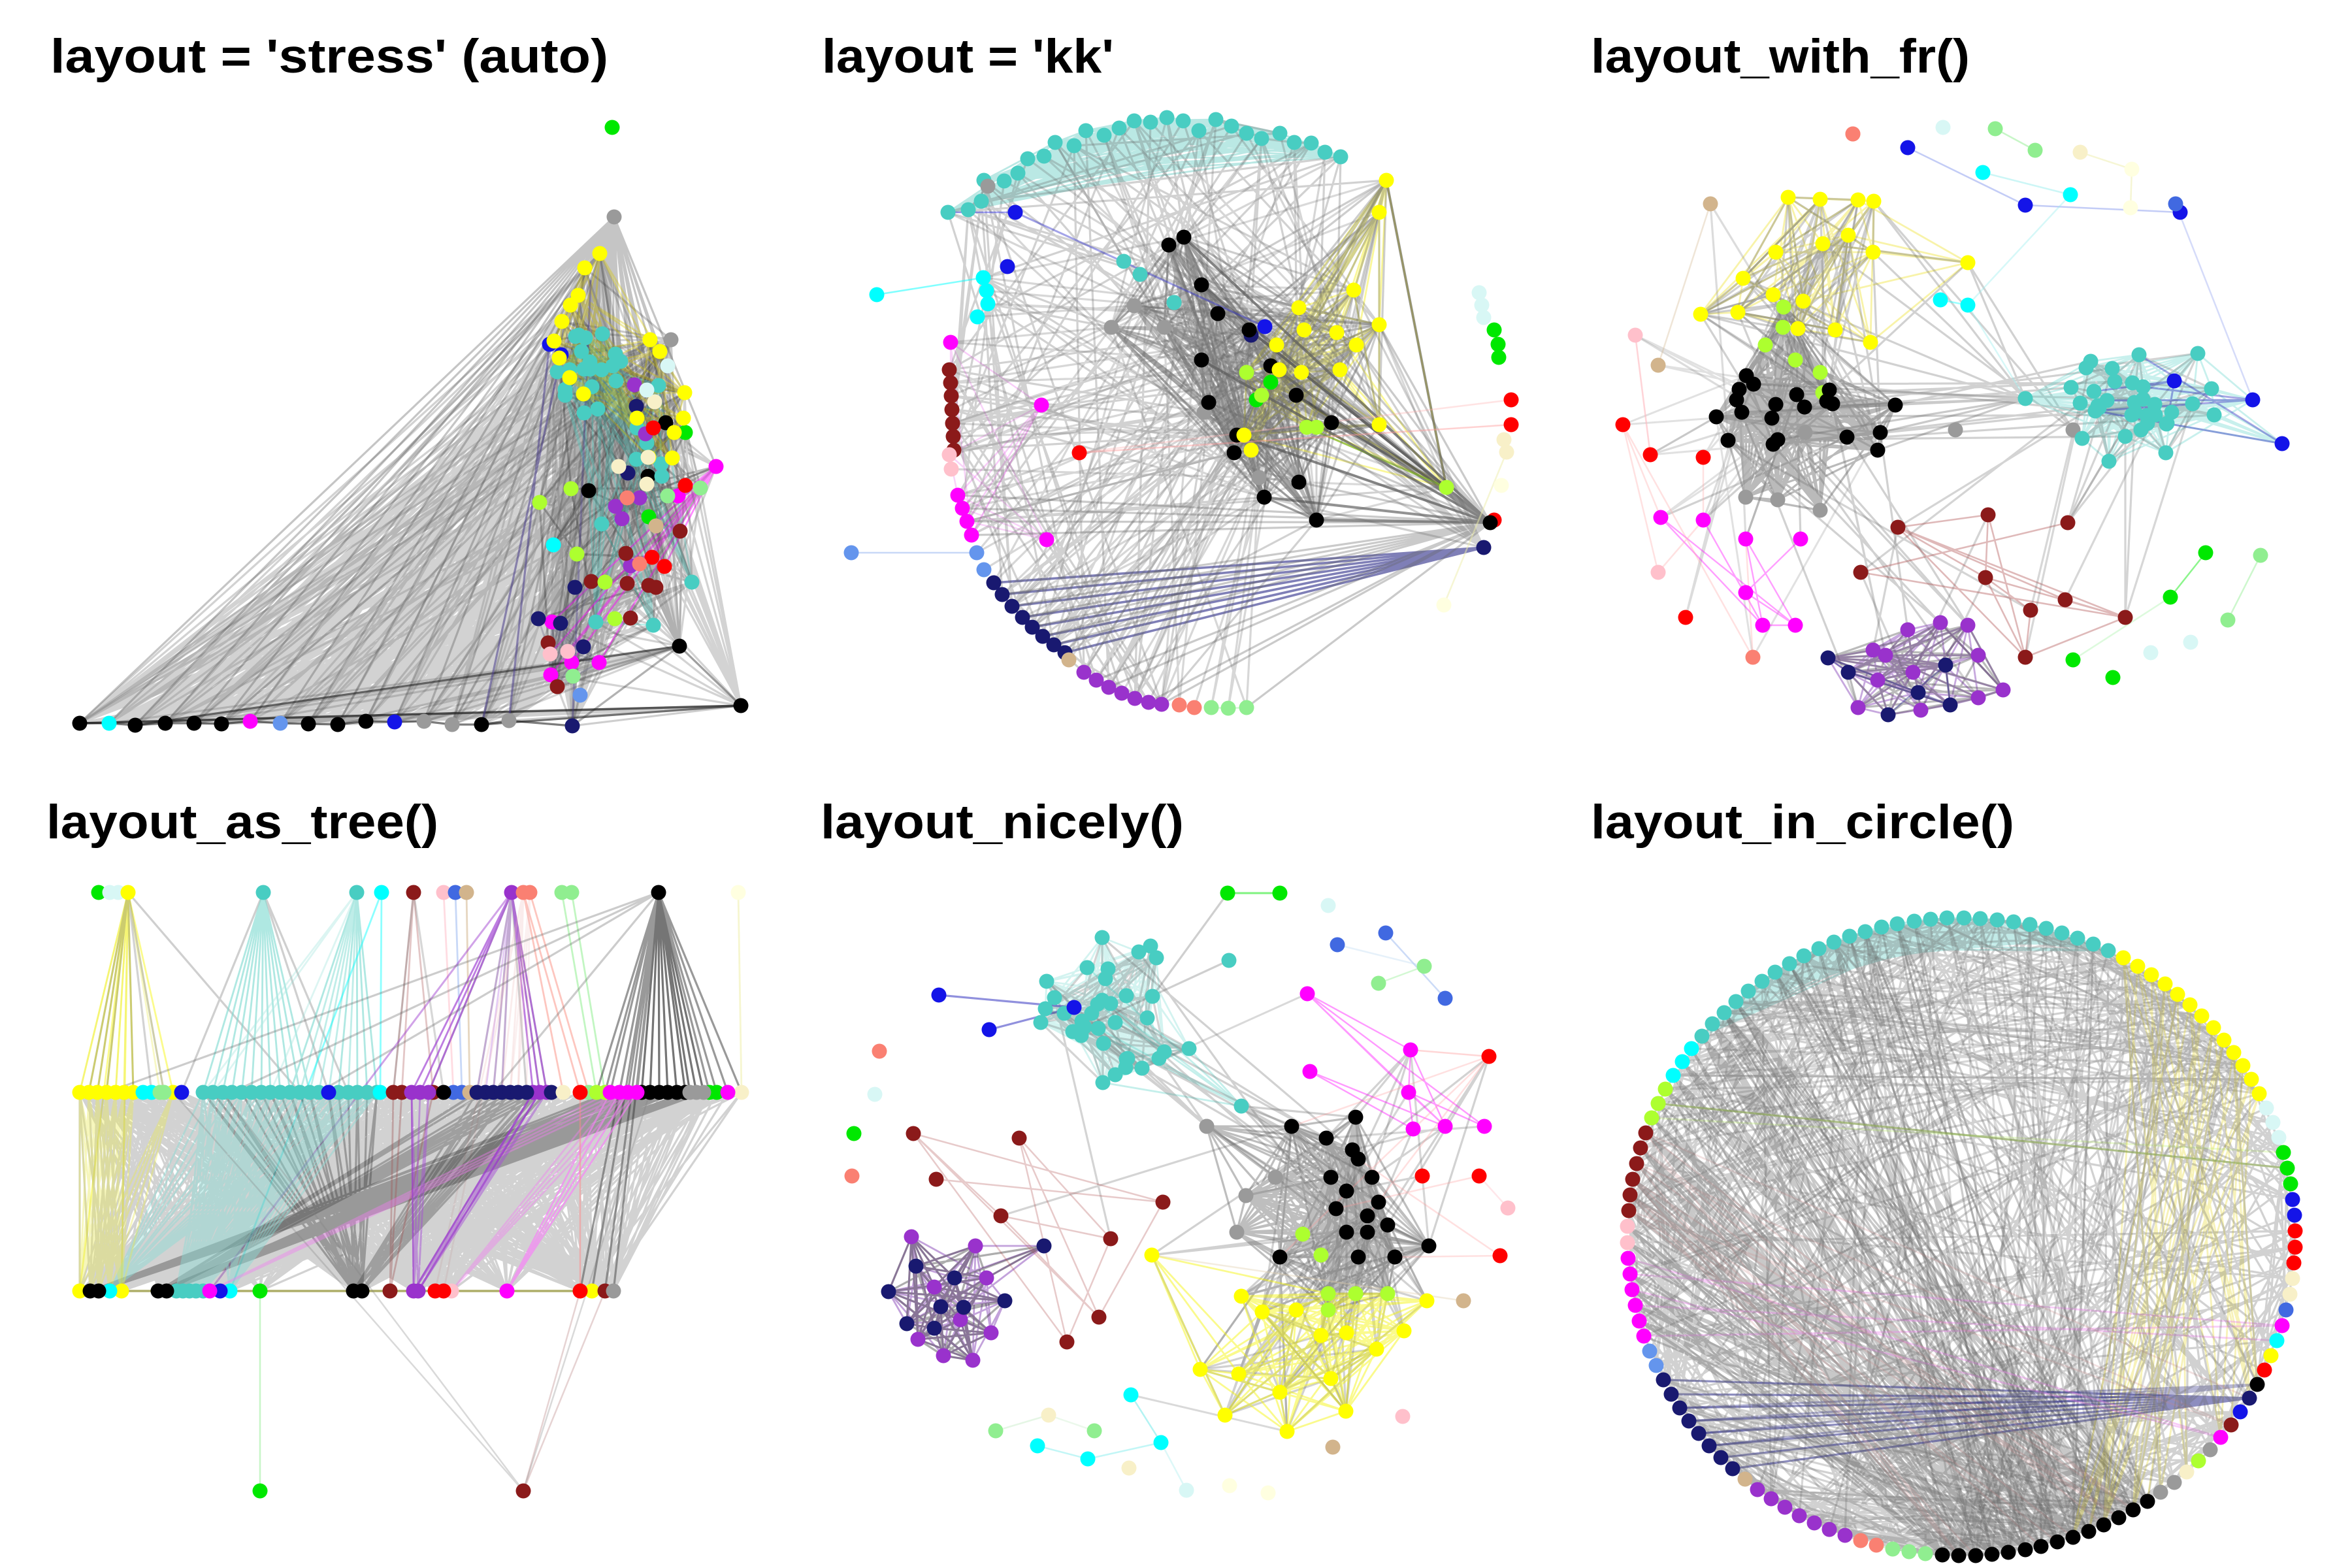 The height and width of the screenshot is (1568, 2352). What do you see at coordinates (1802, 822) in the screenshot?
I see `svg-text: layout_in_circle()` at bounding box center [1802, 822].